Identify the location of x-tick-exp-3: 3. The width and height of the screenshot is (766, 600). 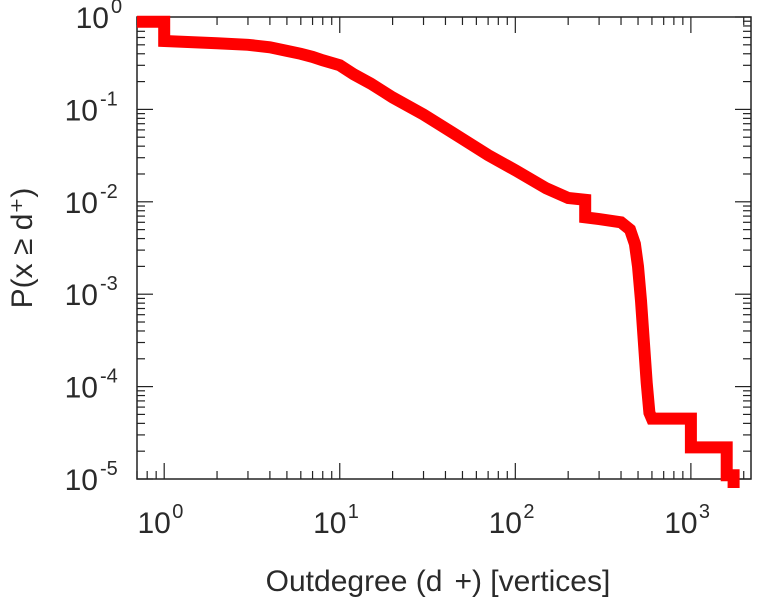
(704, 512).